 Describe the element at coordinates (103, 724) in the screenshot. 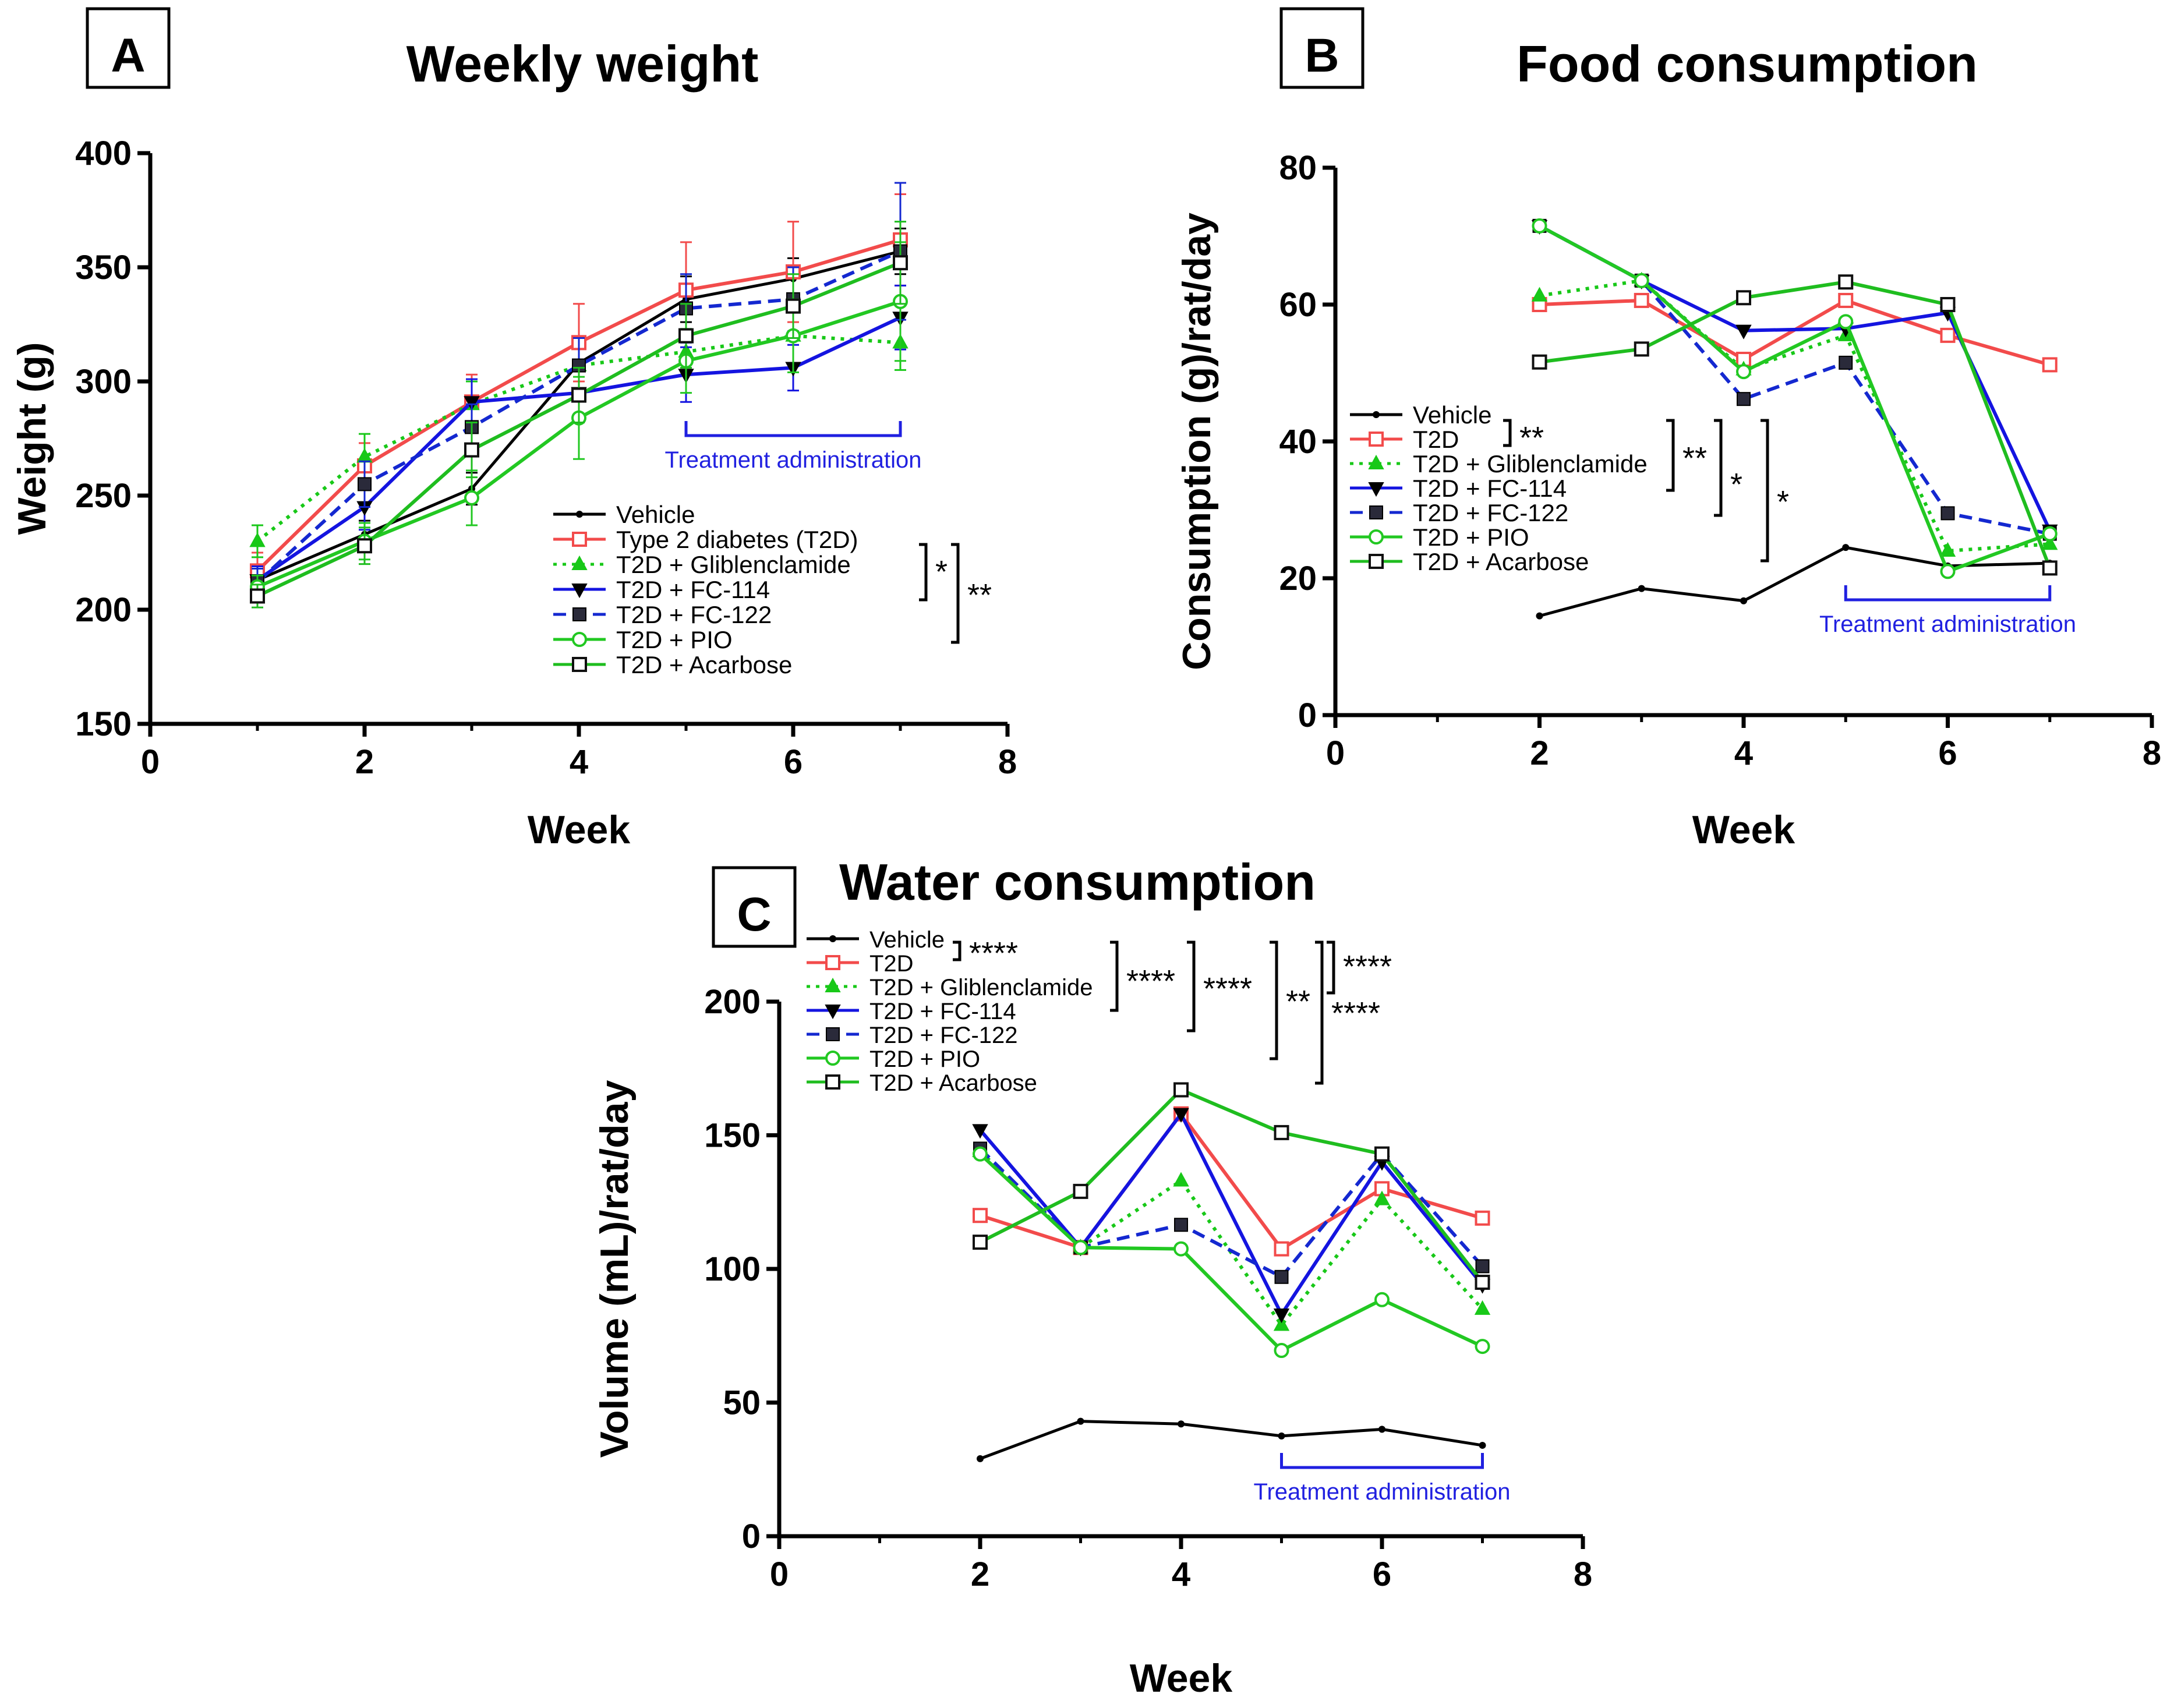

I see `y-tick-label: 150` at that location.